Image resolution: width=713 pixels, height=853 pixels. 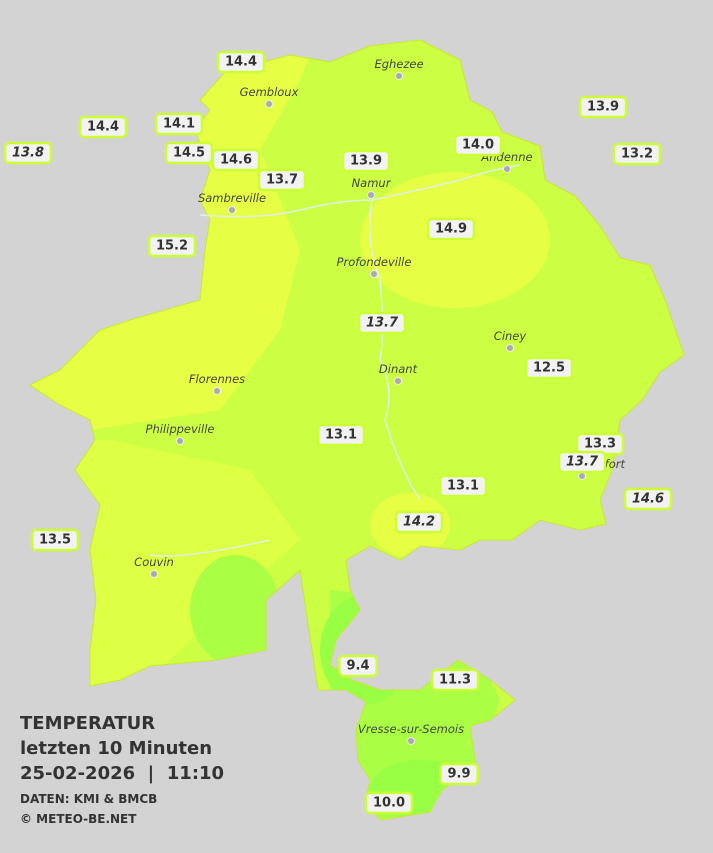 I want to click on station-value: 14.2, so click(x=419, y=522).